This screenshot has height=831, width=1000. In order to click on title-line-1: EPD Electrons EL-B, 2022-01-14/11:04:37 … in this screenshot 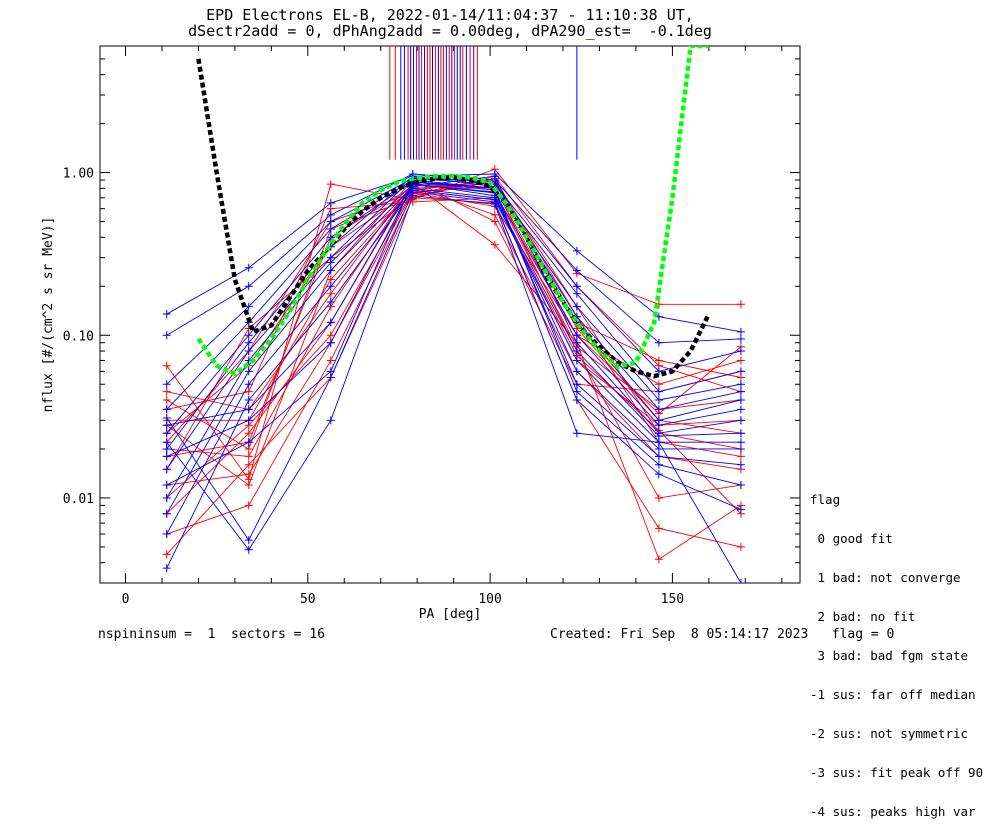, I will do `click(450, 15)`.